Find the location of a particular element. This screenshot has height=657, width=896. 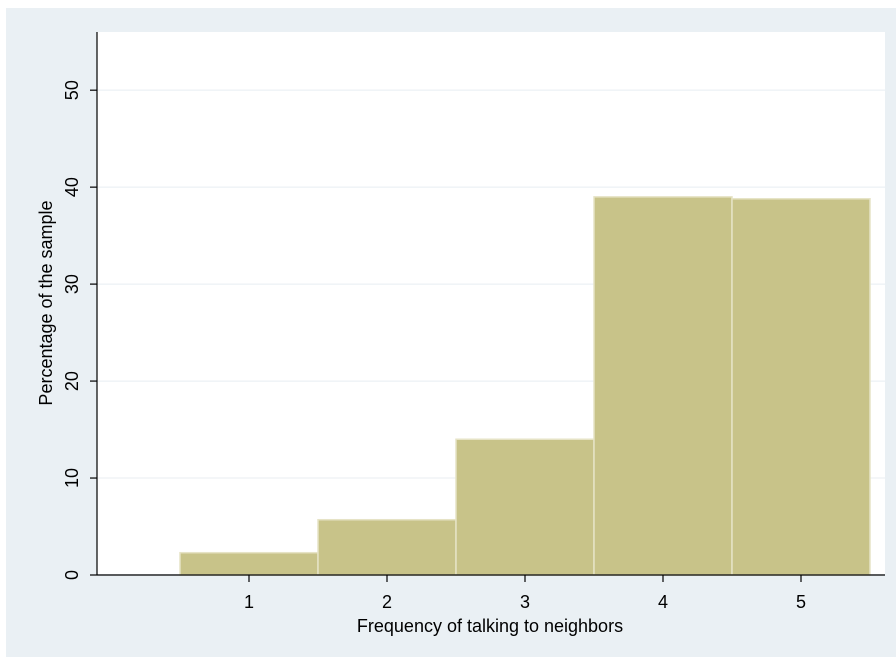

x-ticks: 1 2 3 4 5 is located at coordinates (525, 593).